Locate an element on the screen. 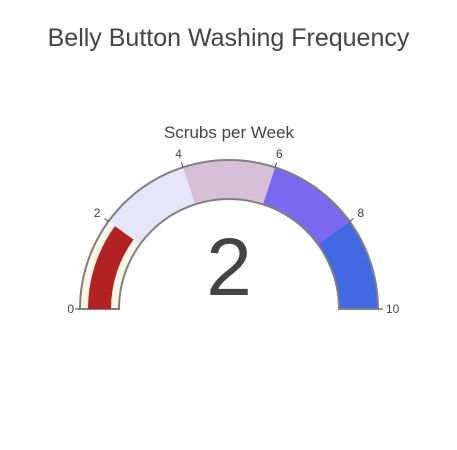 This screenshot has height=450, width=457. gauge-tick-label-6: 6 is located at coordinates (279, 154).